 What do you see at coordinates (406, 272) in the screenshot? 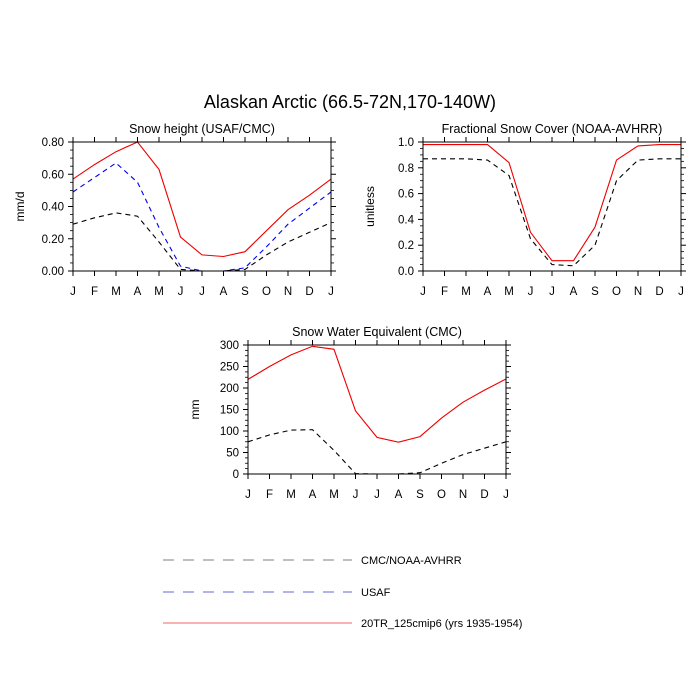
I see `y-tick-label: 0.0` at bounding box center [406, 272].